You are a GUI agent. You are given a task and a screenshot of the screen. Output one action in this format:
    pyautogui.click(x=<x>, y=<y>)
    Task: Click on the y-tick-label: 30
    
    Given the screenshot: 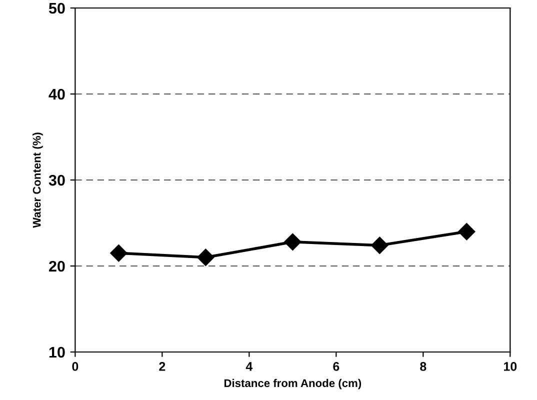 What is the action you would take?
    pyautogui.click(x=56, y=180)
    